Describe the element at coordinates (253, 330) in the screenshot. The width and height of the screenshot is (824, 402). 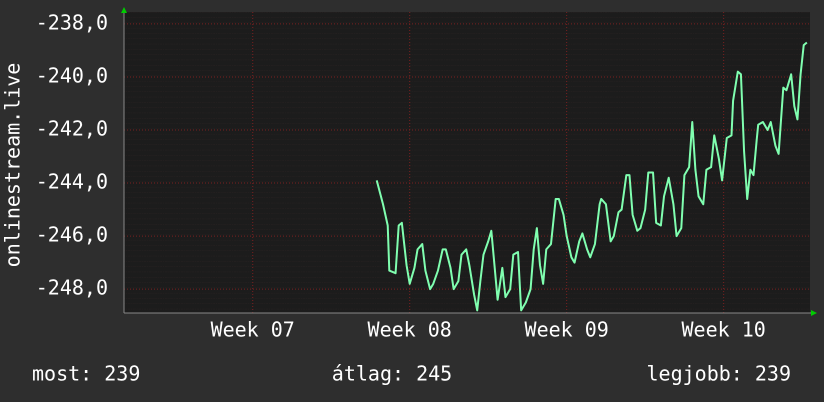
I see `x-tick-label: Week 07` at that location.